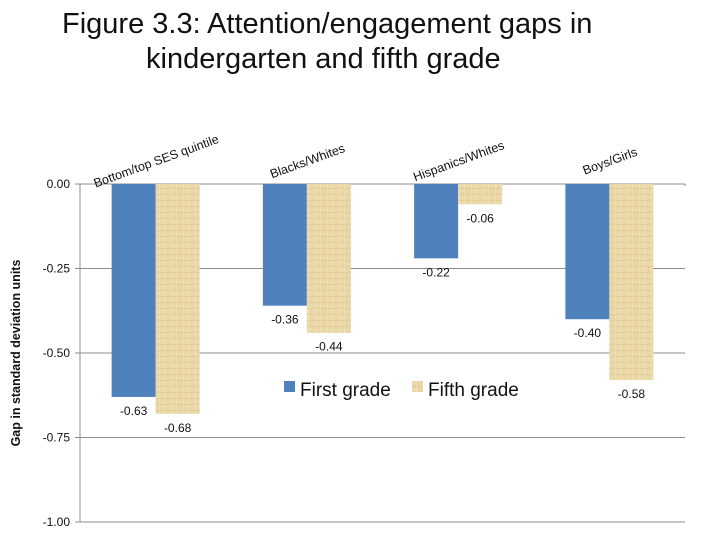 Image resolution: width=707 pixels, height=542 pixels. What do you see at coordinates (289, 386) in the screenshot?
I see `legend-swatch-first-grade` at bounding box center [289, 386].